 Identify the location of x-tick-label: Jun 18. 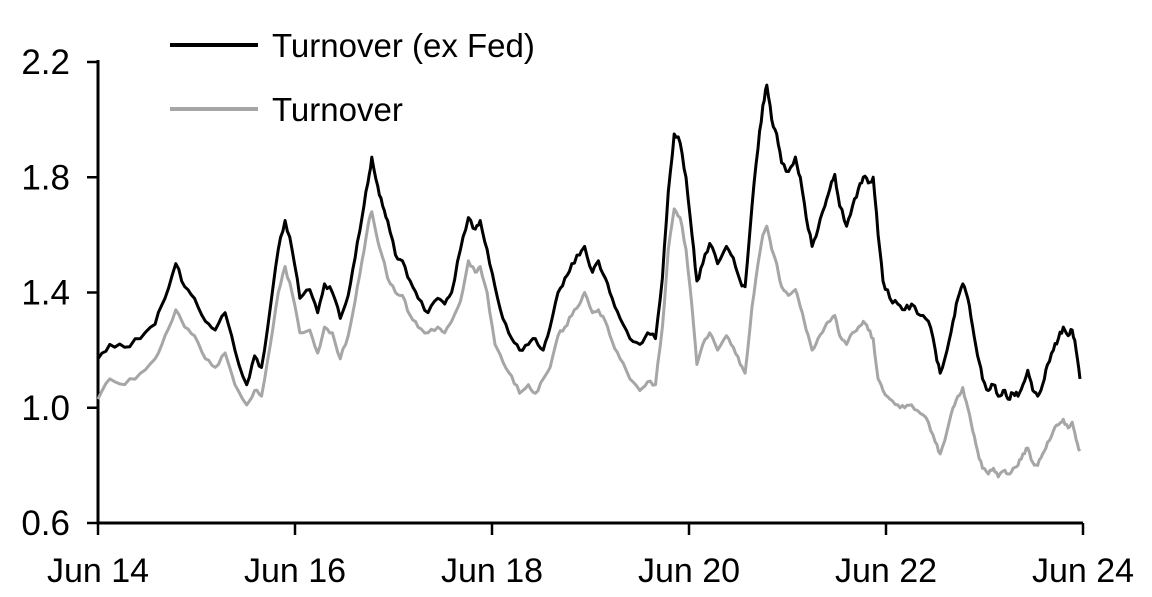
(492, 571).